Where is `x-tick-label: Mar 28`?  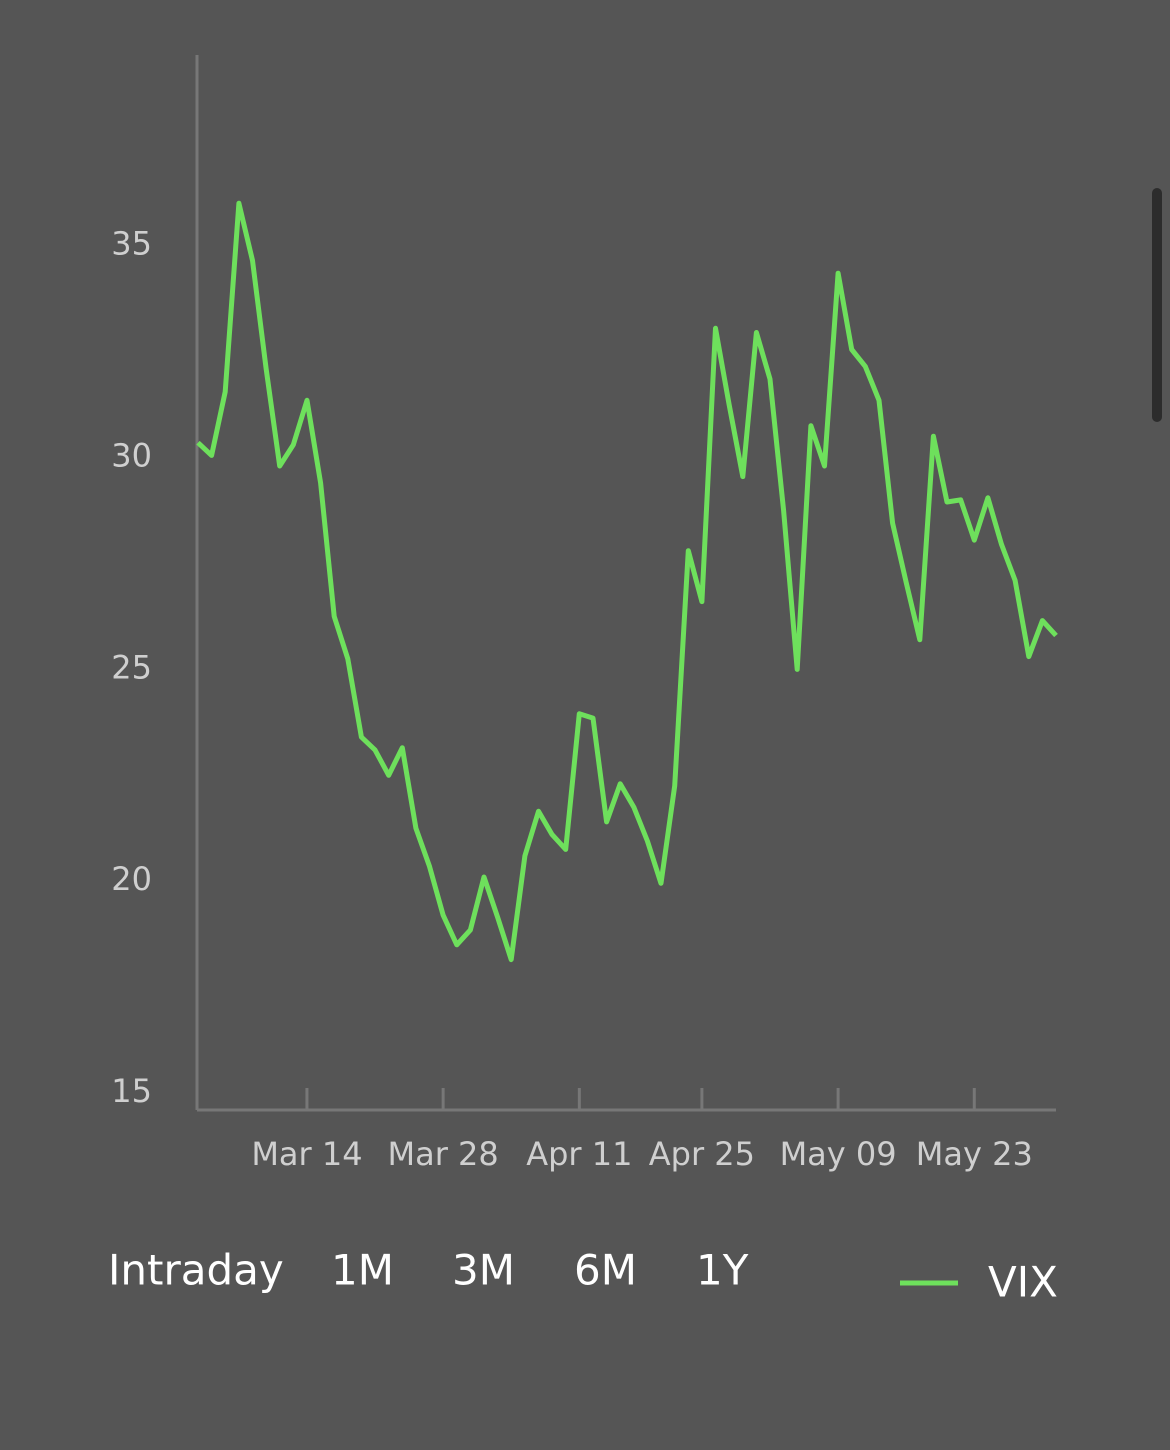 x-tick-label: Mar 28 is located at coordinates (443, 1154).